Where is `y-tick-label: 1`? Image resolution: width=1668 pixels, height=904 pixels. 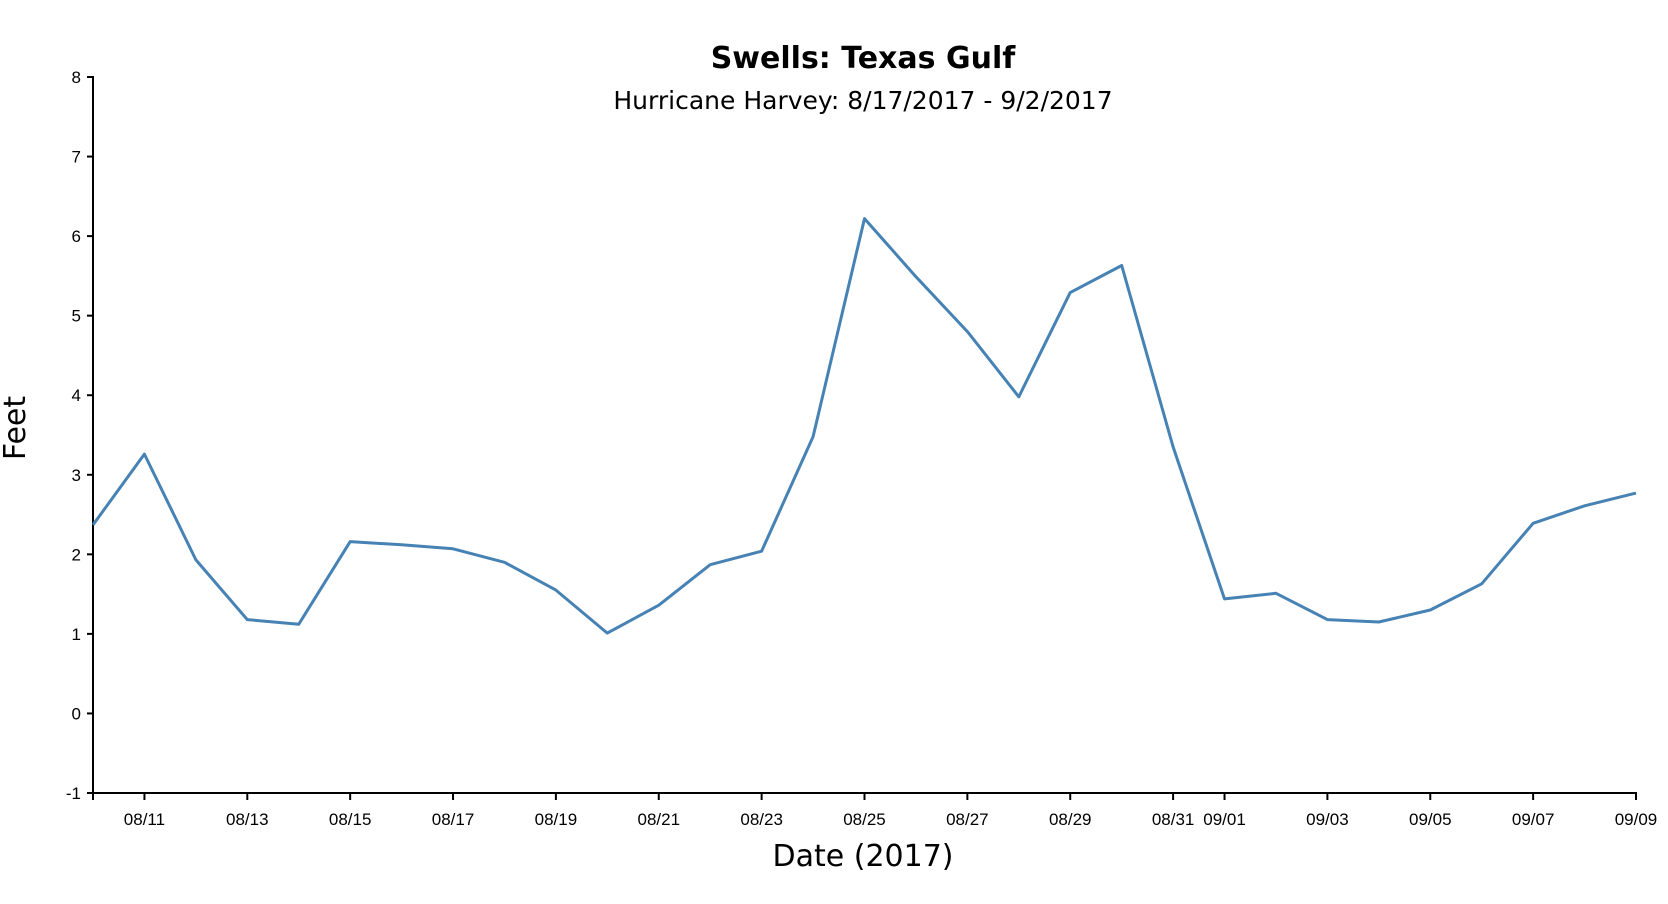 y-tick-label: 1 is located at coordinates (76, 634).